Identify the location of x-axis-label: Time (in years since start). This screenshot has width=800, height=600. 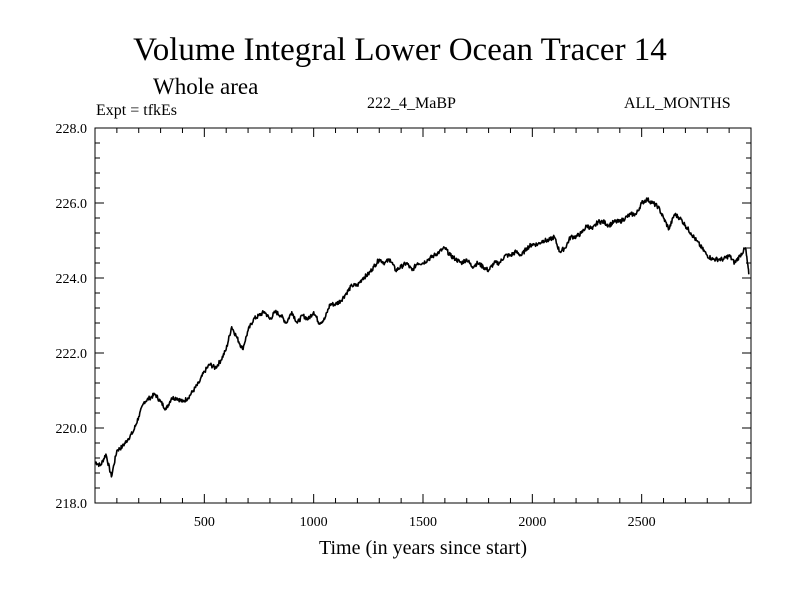
(423, 548).